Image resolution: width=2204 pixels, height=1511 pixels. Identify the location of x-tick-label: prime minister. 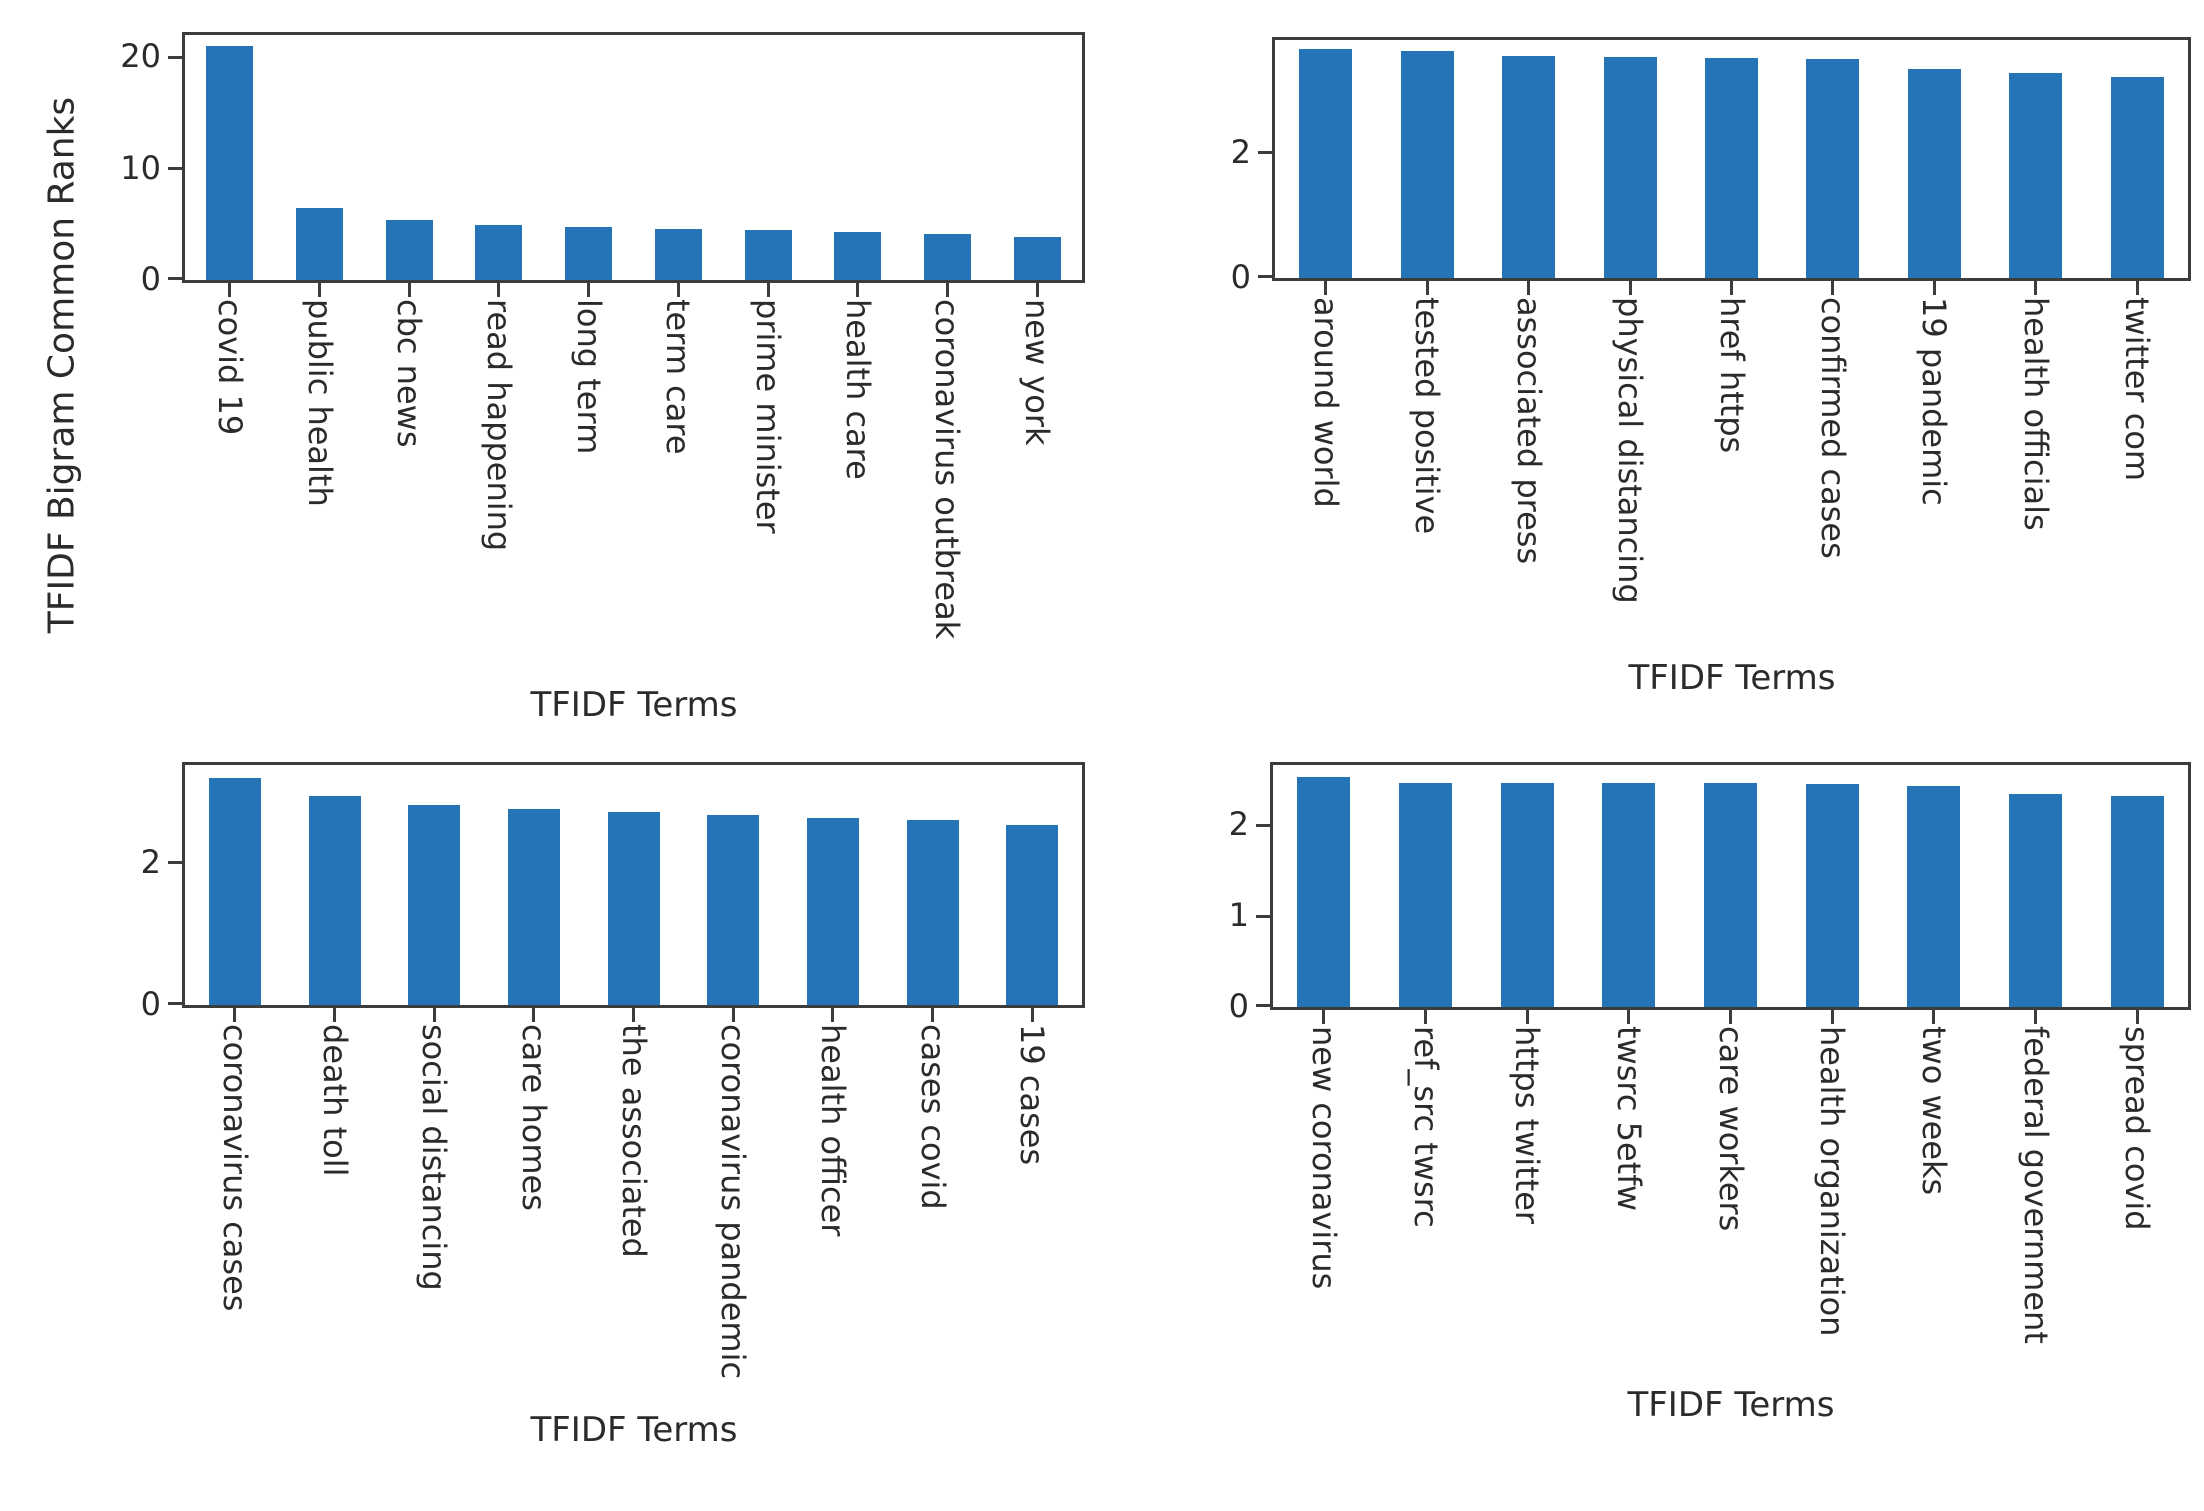
(768, 416).